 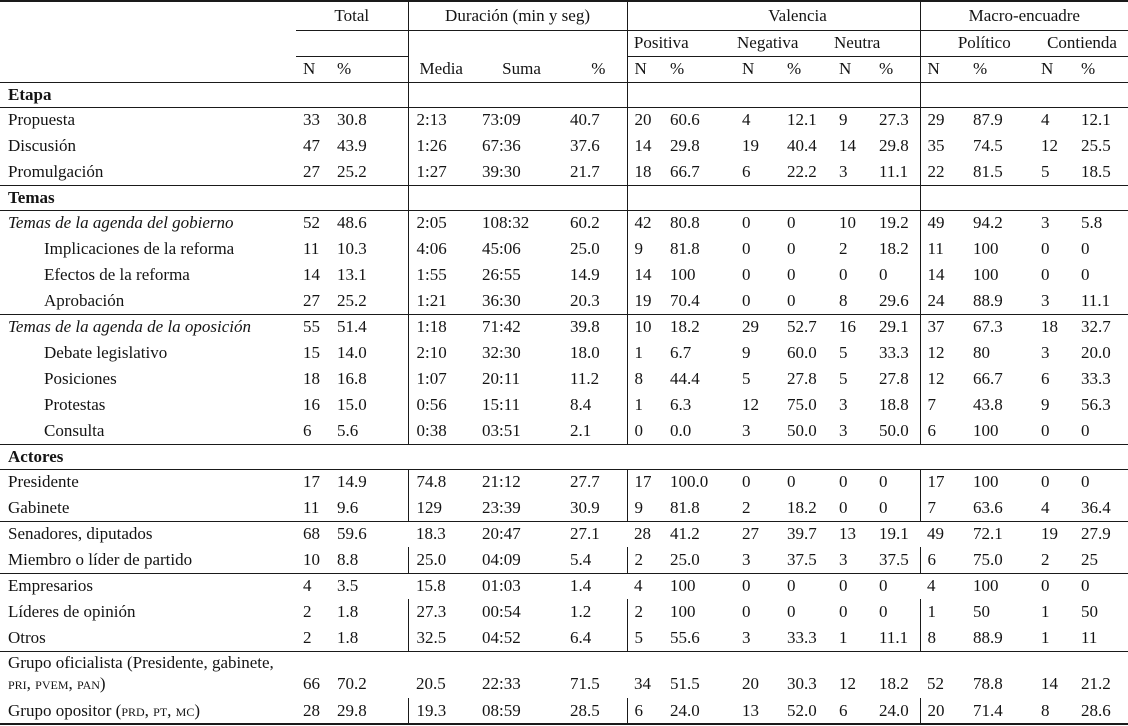 What do you see at coordinates (348, 586) in the screenshot?
I see `table-cell: 3.5` at bounding box center [348, 586].